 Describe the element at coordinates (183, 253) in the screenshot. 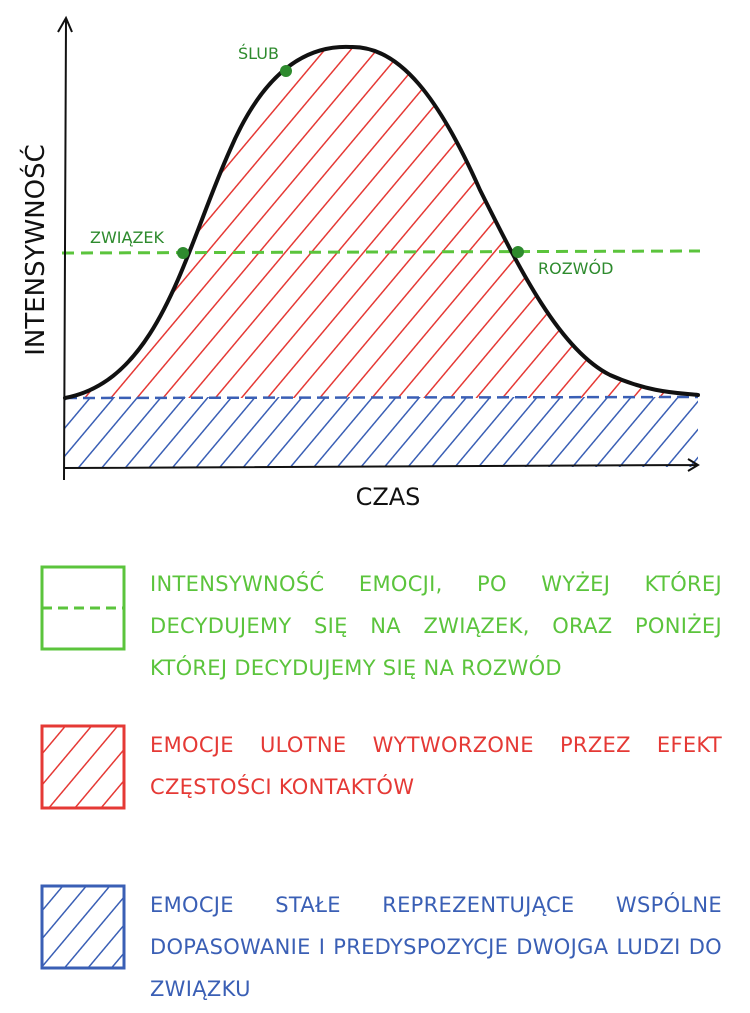

I see `relationship-point` at that location.